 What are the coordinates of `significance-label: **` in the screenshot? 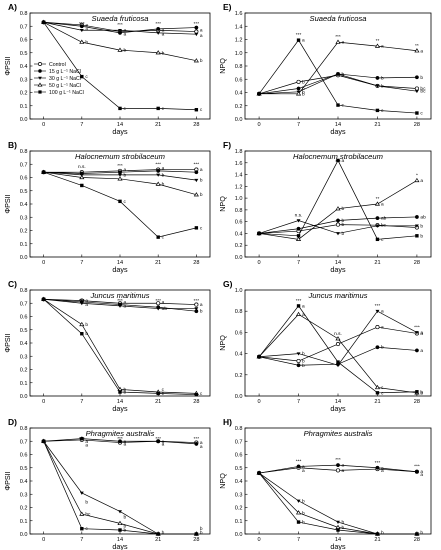 It's located at (417, 46).